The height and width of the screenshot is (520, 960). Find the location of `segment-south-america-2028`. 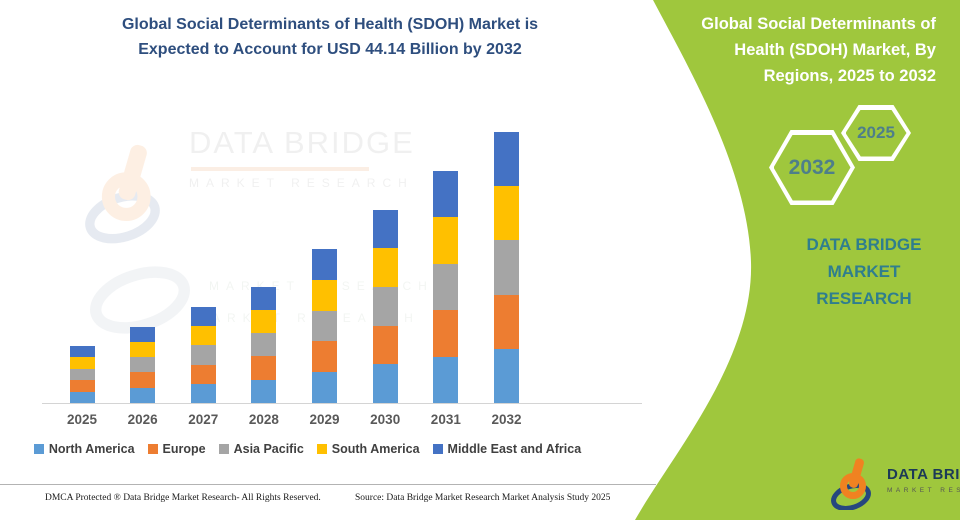

segment-south-america-2028 is located at coordinates (264, 321).